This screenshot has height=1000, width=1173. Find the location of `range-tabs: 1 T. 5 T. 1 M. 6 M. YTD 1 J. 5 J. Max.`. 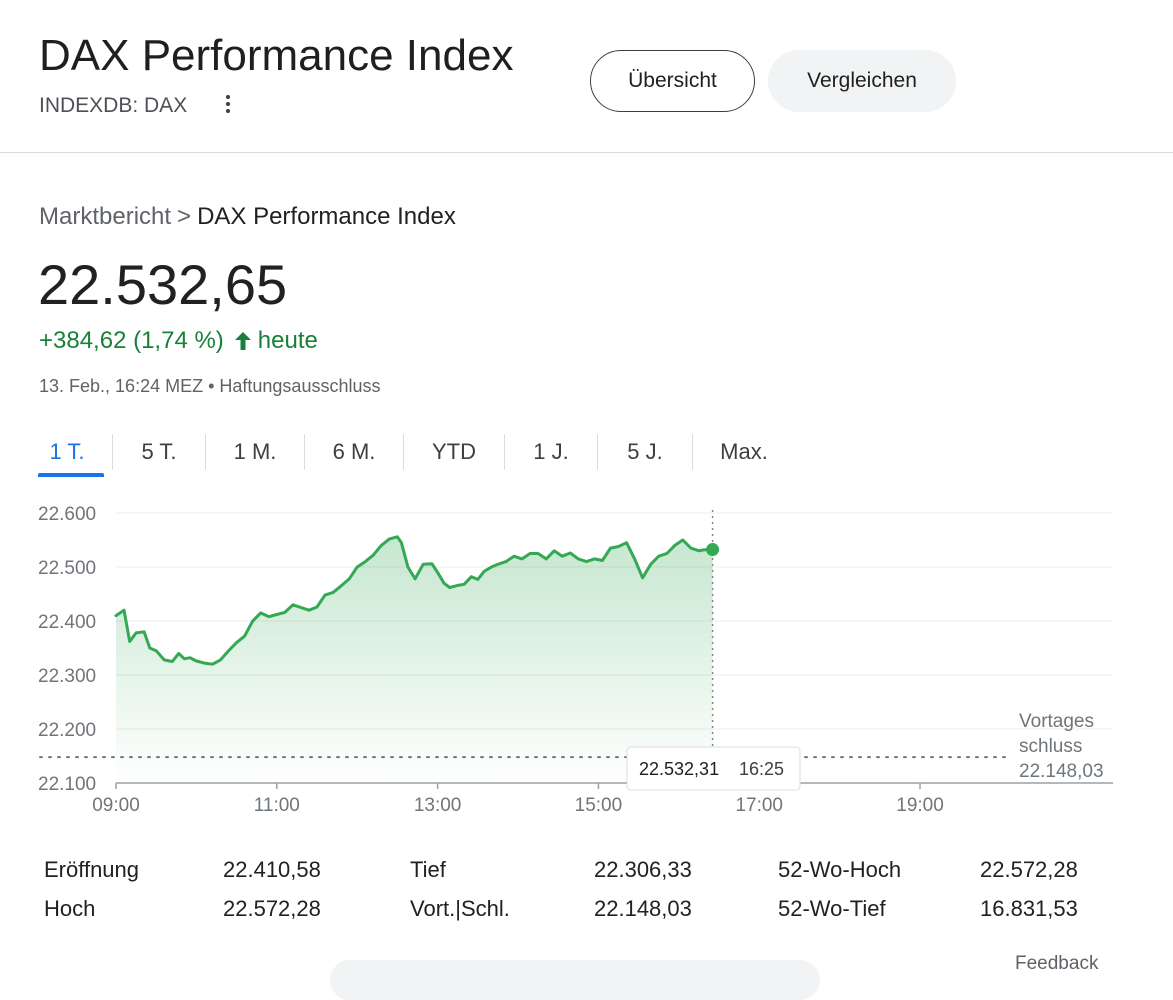

range-tabs: 1 T. 5 T. 1 M. 6 M. YTD 1 J. 5 J. Max. is located at coordinates (412, 453).